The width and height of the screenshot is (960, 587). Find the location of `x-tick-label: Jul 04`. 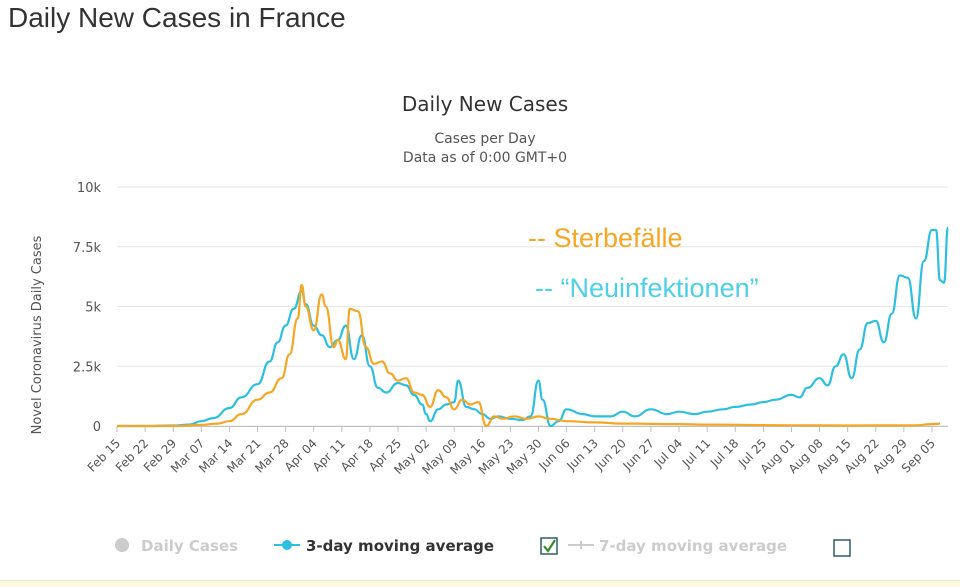

x-tick-label: Jul 04 is located at coordinates (668, 453).